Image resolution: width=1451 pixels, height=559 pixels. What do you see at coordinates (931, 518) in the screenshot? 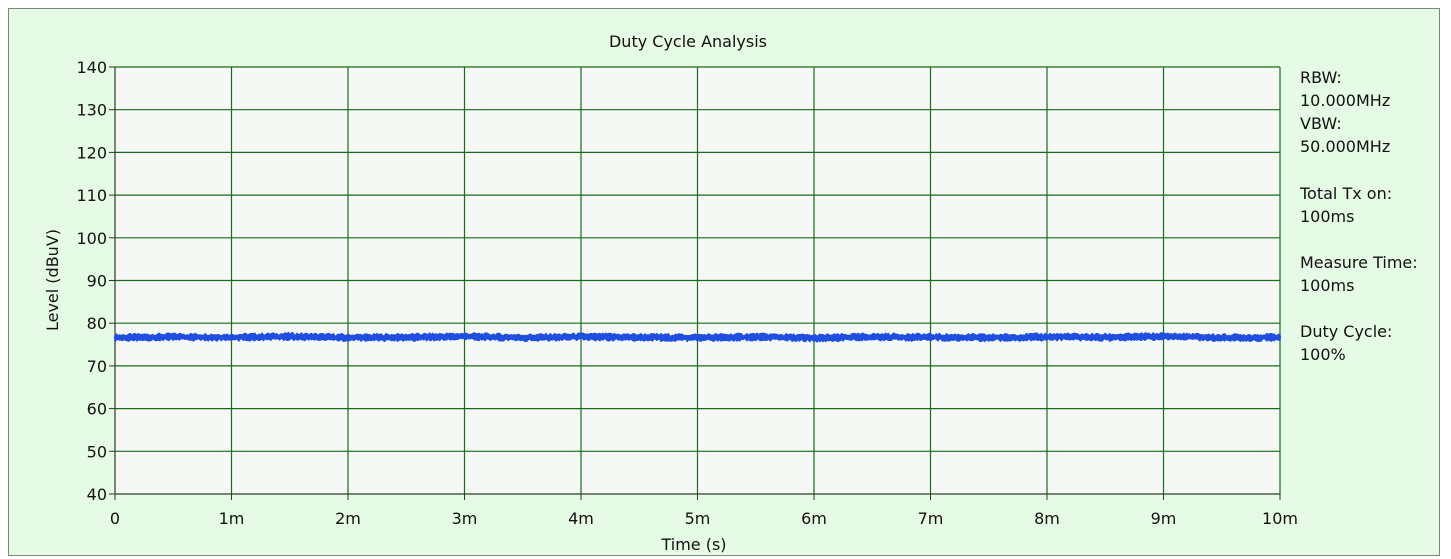
I see `x-tick-label: 7m` at bounding box center [931, 518].